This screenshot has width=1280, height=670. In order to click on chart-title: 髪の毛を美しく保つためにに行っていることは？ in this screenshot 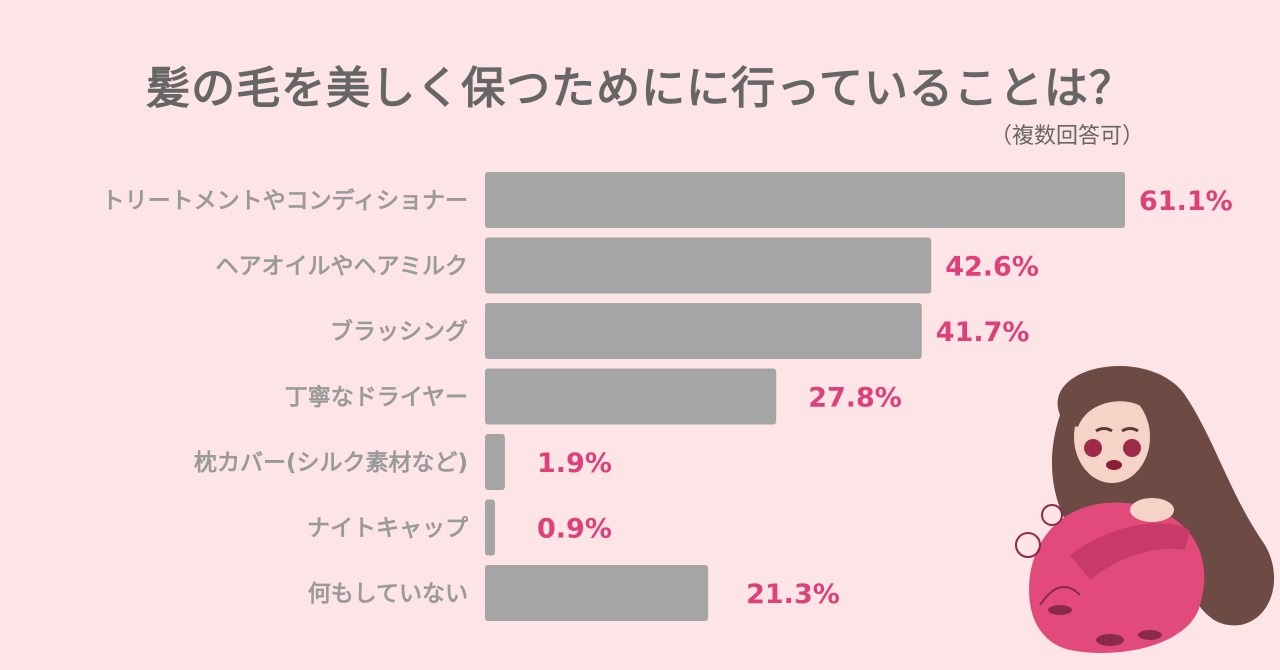, I will do `click(640, 88)`.